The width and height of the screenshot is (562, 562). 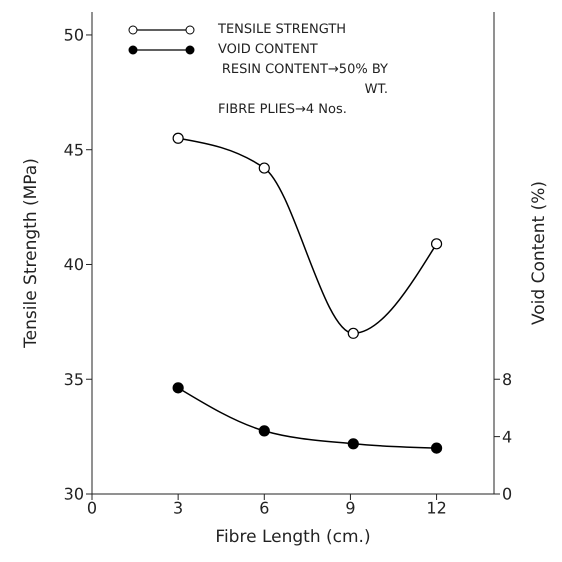 What do you see at coordinates (74, 494) in the screenshot?
I see `y-tick-label: 30` at bounding box center [74, 494].